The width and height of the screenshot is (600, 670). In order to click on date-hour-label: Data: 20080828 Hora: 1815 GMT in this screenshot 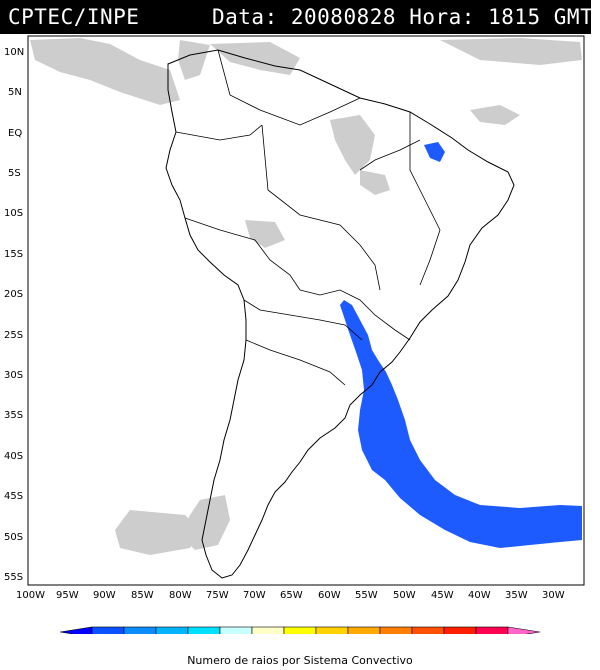, I will do `click(402, 17)`.